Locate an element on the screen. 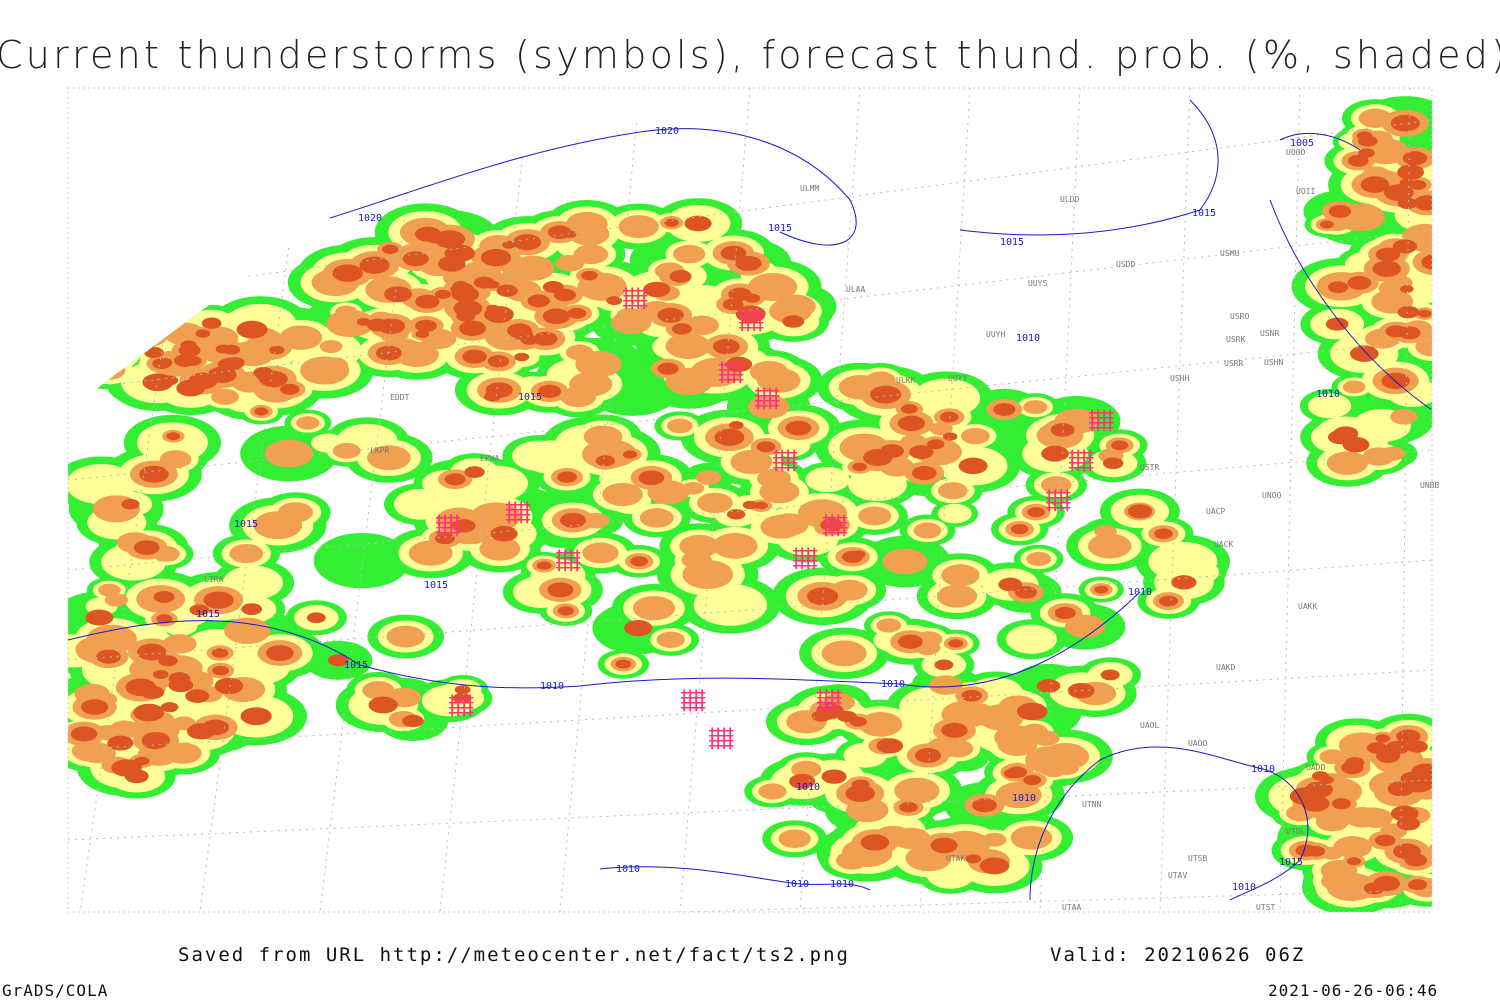 The image size is (1500, 1000). timestamp: 2021-06-26-06:46 is located at coordinates (1353, 990).